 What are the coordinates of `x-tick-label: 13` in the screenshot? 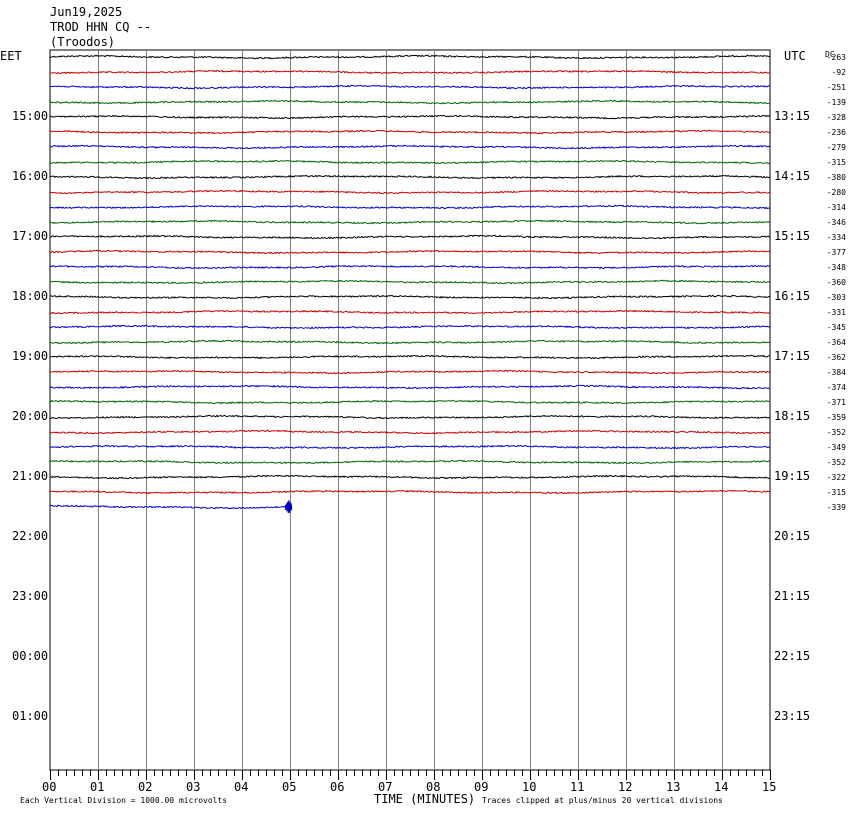 It's located at (673, 787).